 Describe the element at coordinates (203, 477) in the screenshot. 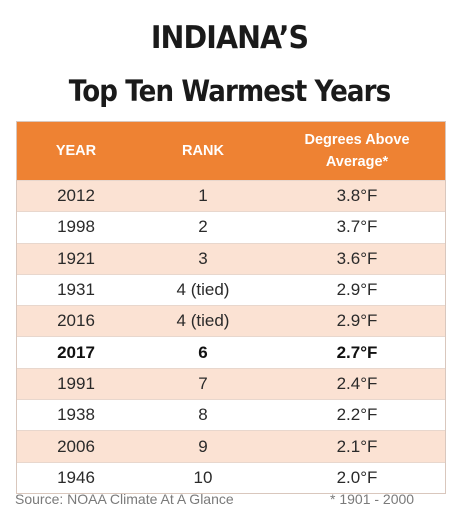

I see `cell-rank: 10` at that location.